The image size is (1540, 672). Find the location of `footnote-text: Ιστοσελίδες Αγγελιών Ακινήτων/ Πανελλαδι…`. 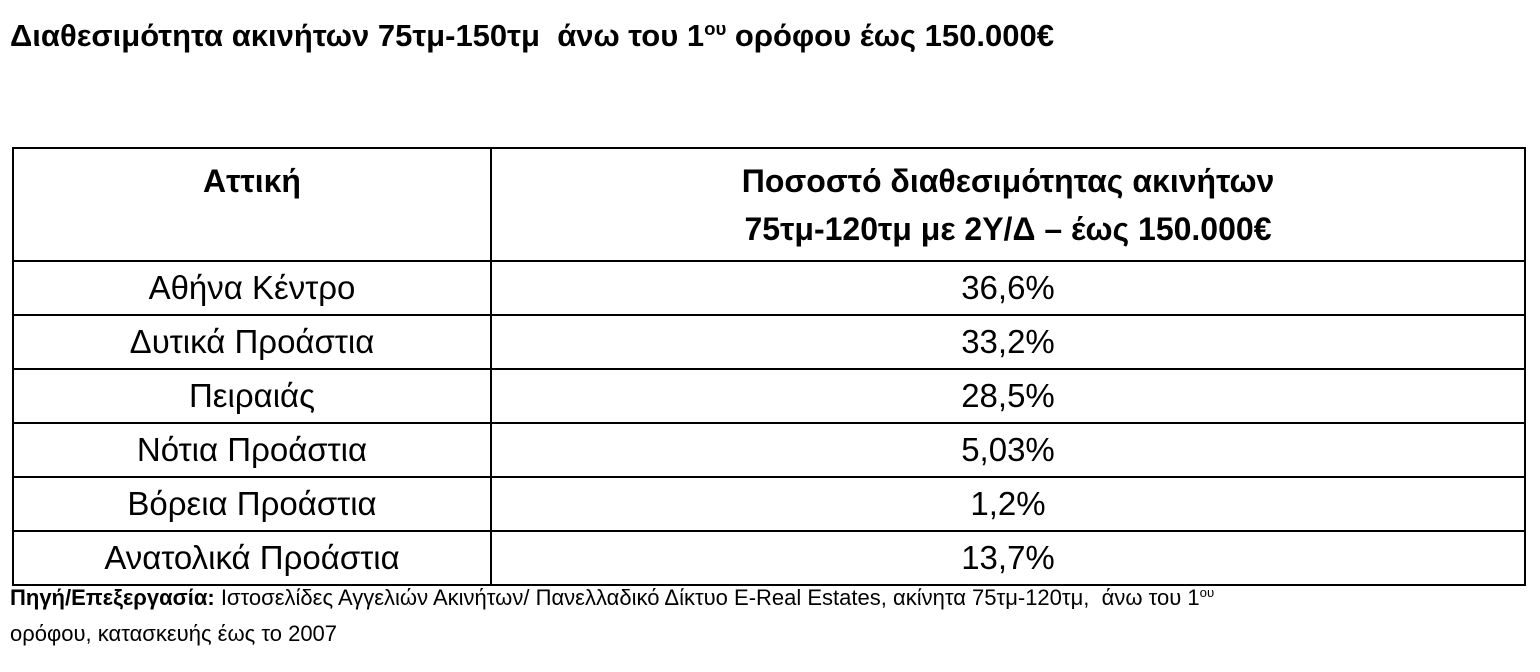

footnote-text: Ιστοσελίδες Αγγελιών Ακινήτων/ Πανελλαδι… is located at coordinates (707, 597).